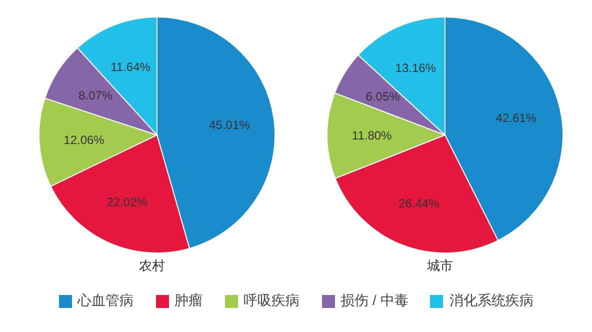 The width and height of the screenshot is (592, 332). I want to click on text: 城市, so click(439, 265).